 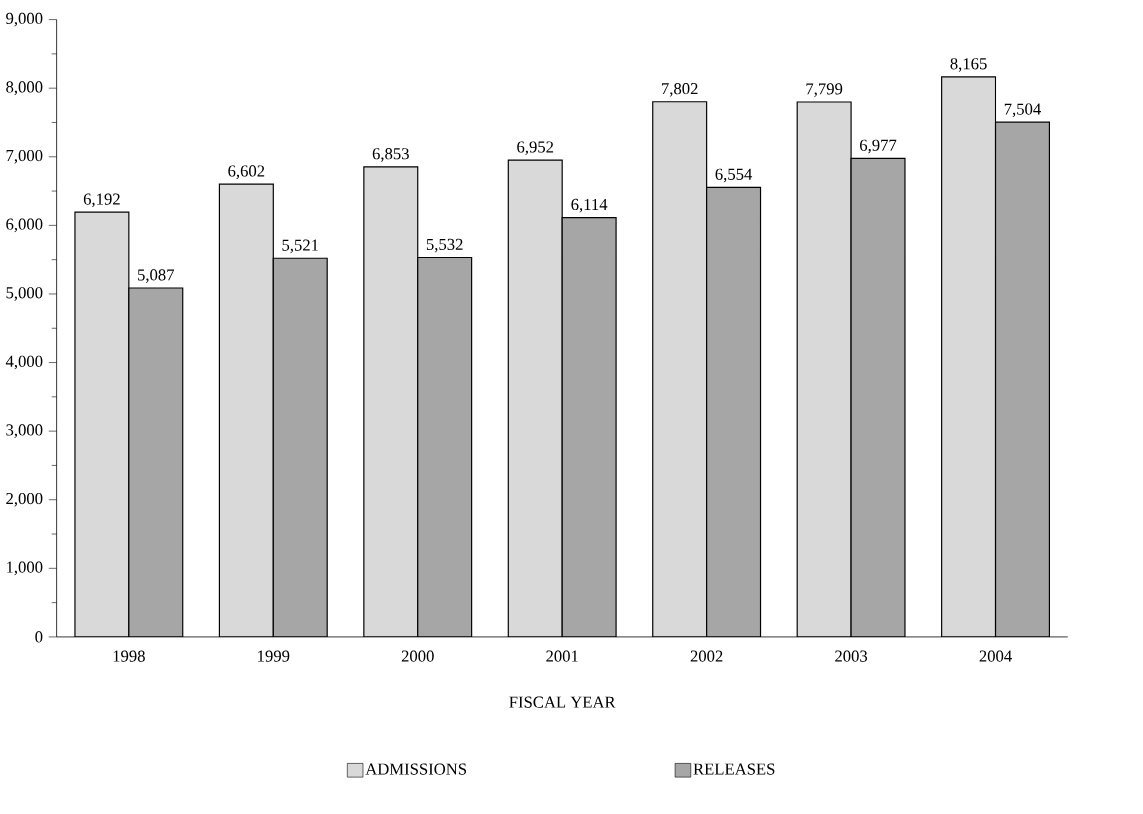 I want to click on data-label: 6,192, so click(x=101, y=200).